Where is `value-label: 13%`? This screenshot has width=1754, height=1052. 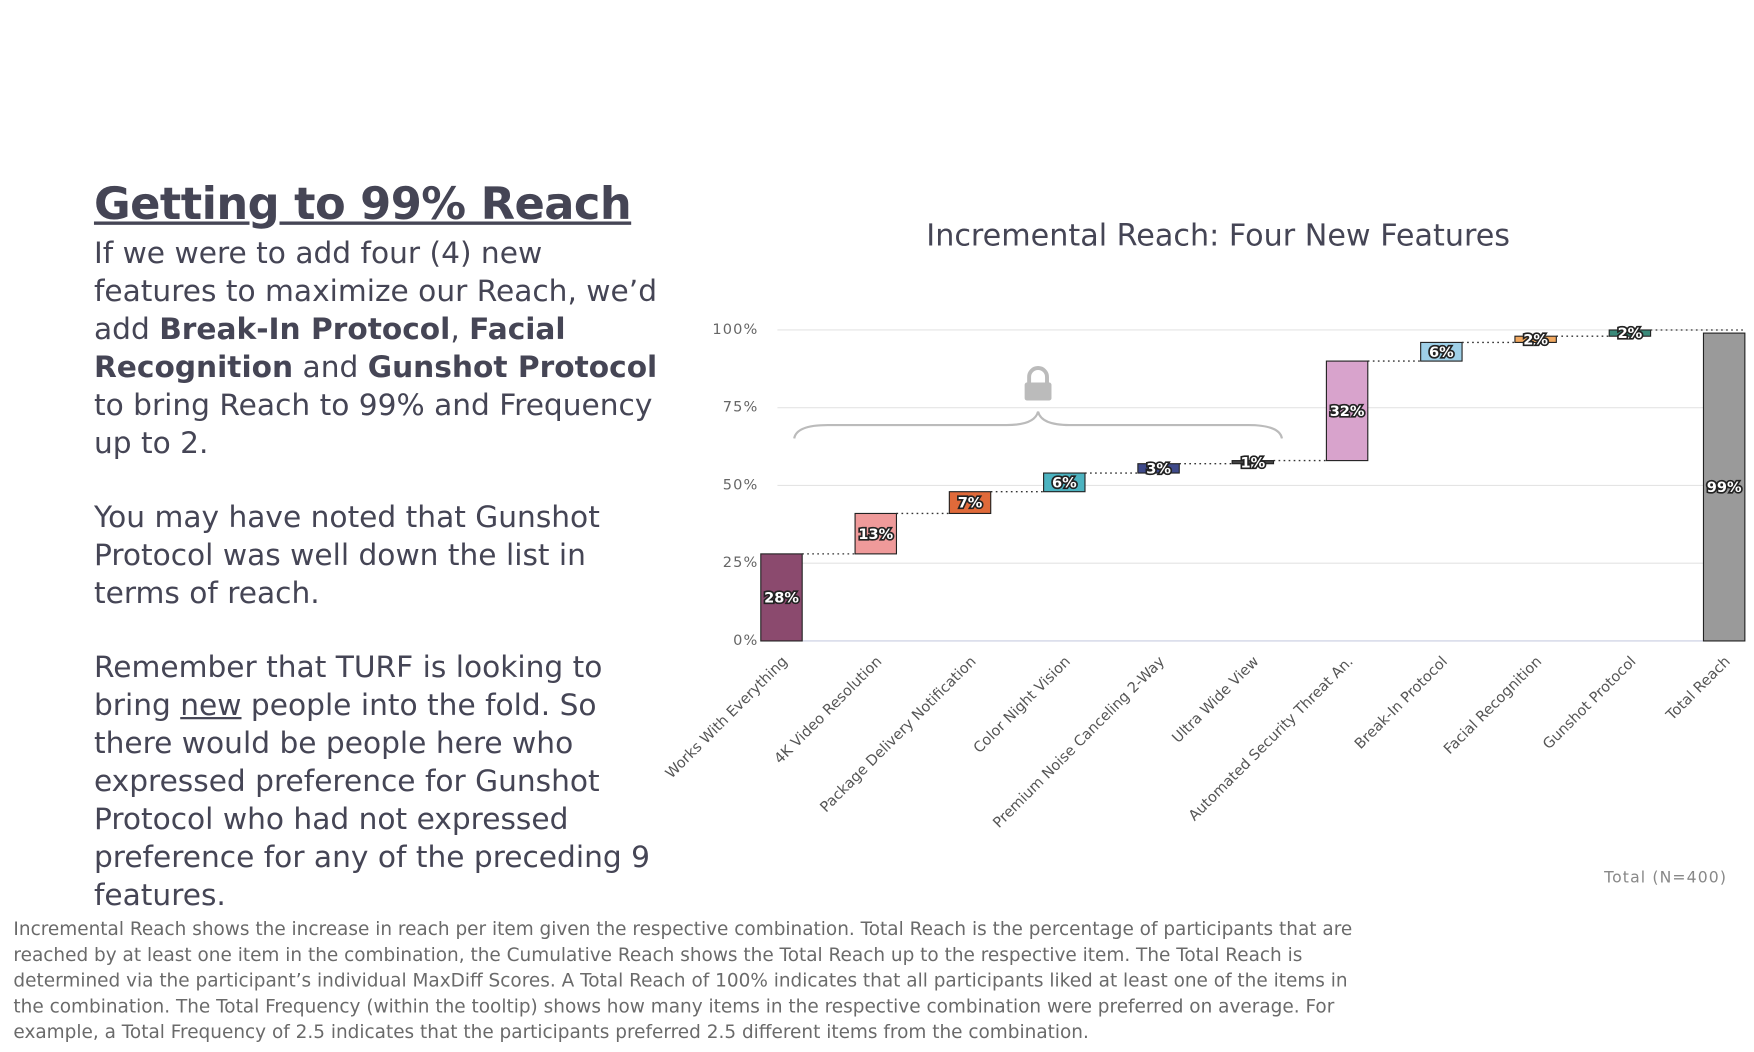 value-label: 13% is located at coordinates (875, 535).